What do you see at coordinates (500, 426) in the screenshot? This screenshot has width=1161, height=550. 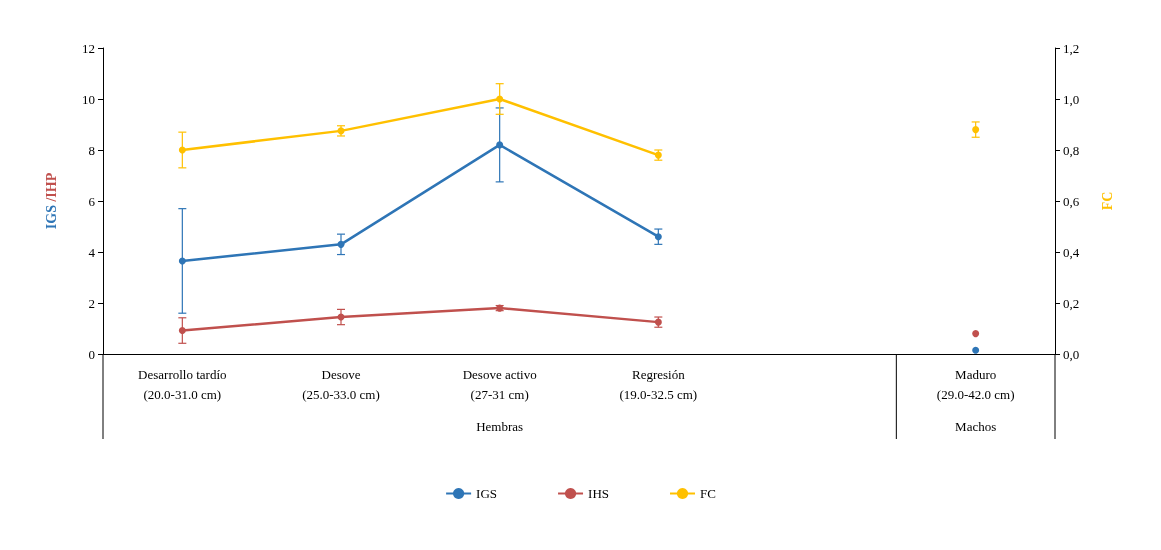 I see `text: Hembras` at bounding box center [500, 426].